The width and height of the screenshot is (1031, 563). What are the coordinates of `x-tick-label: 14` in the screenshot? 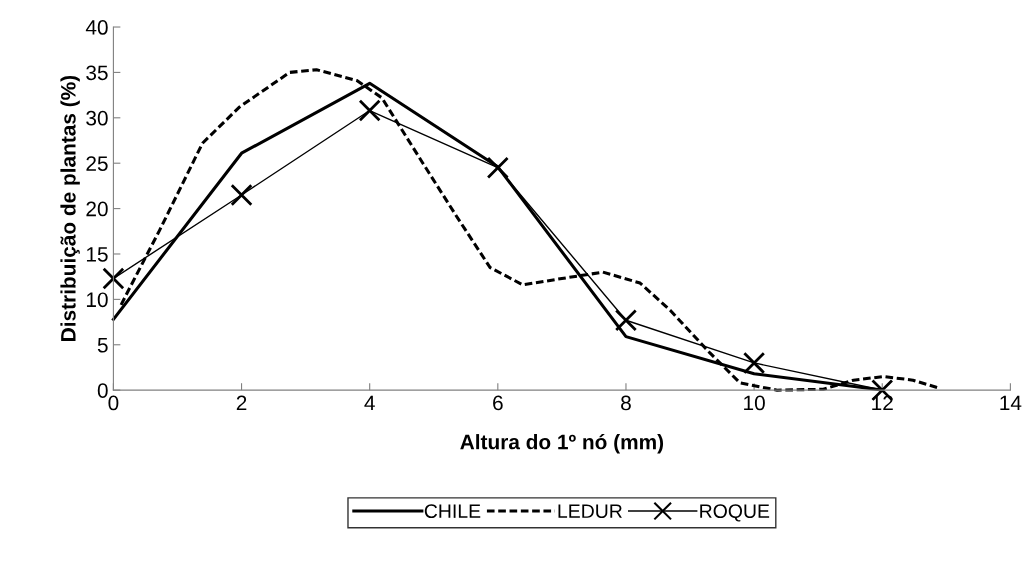 It's located at (1011, 403).